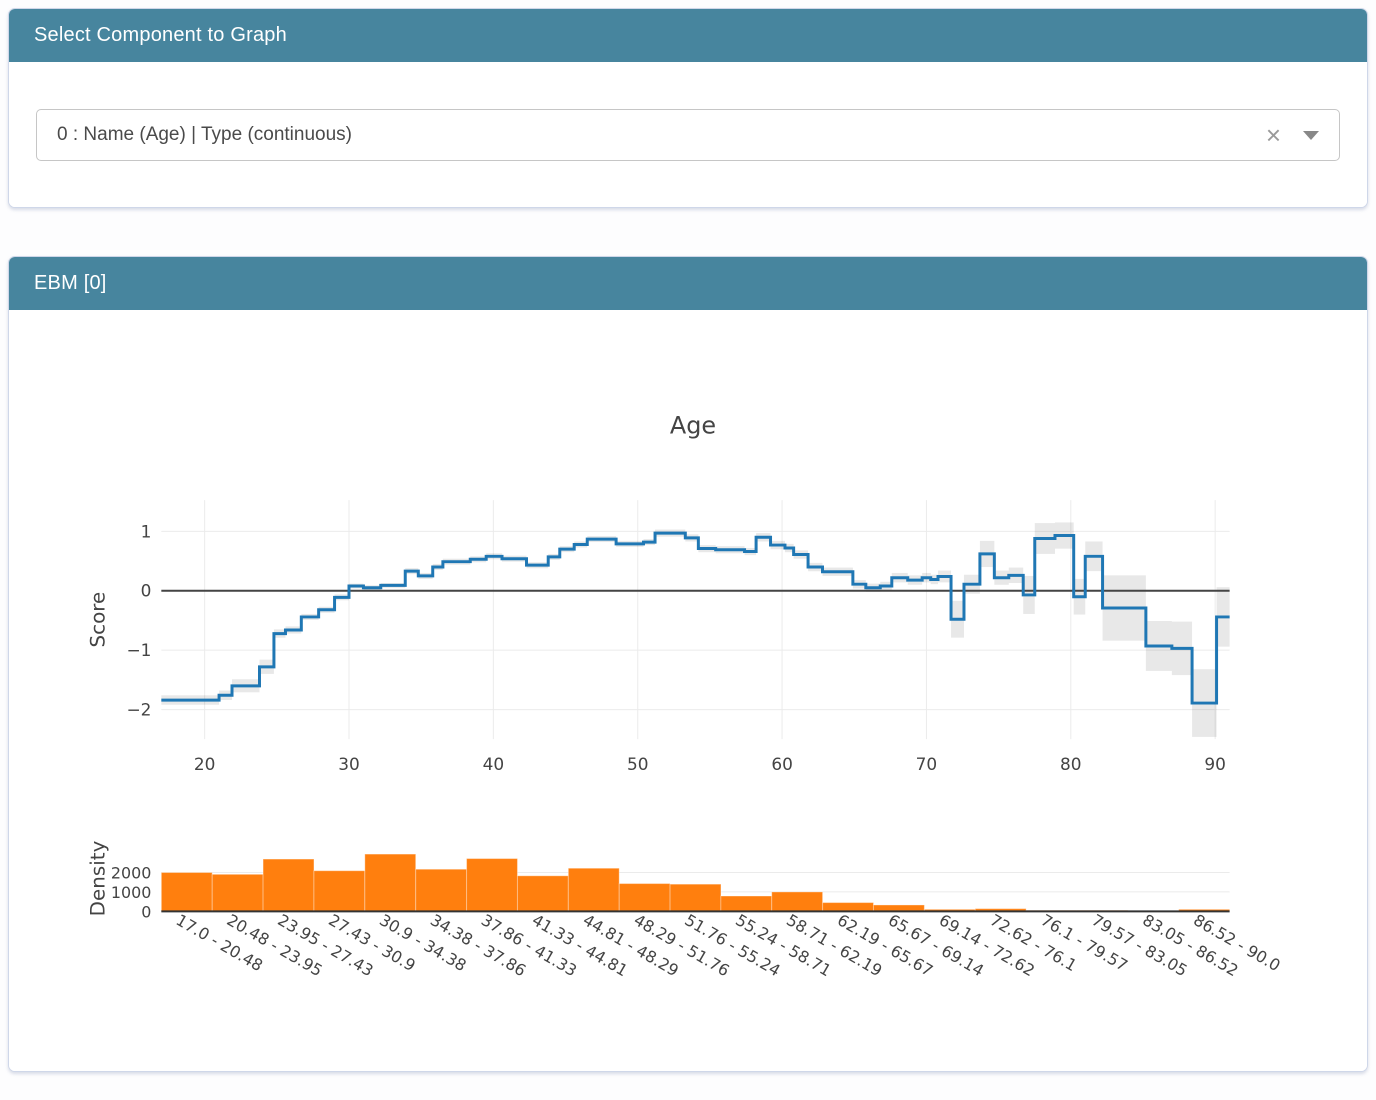 The height and width of the screenshot is (1100, 1376). Describe the element at coordinates (688, 283) in the screenshot. I see `ebm-card-header: EBM [0]` at that location.